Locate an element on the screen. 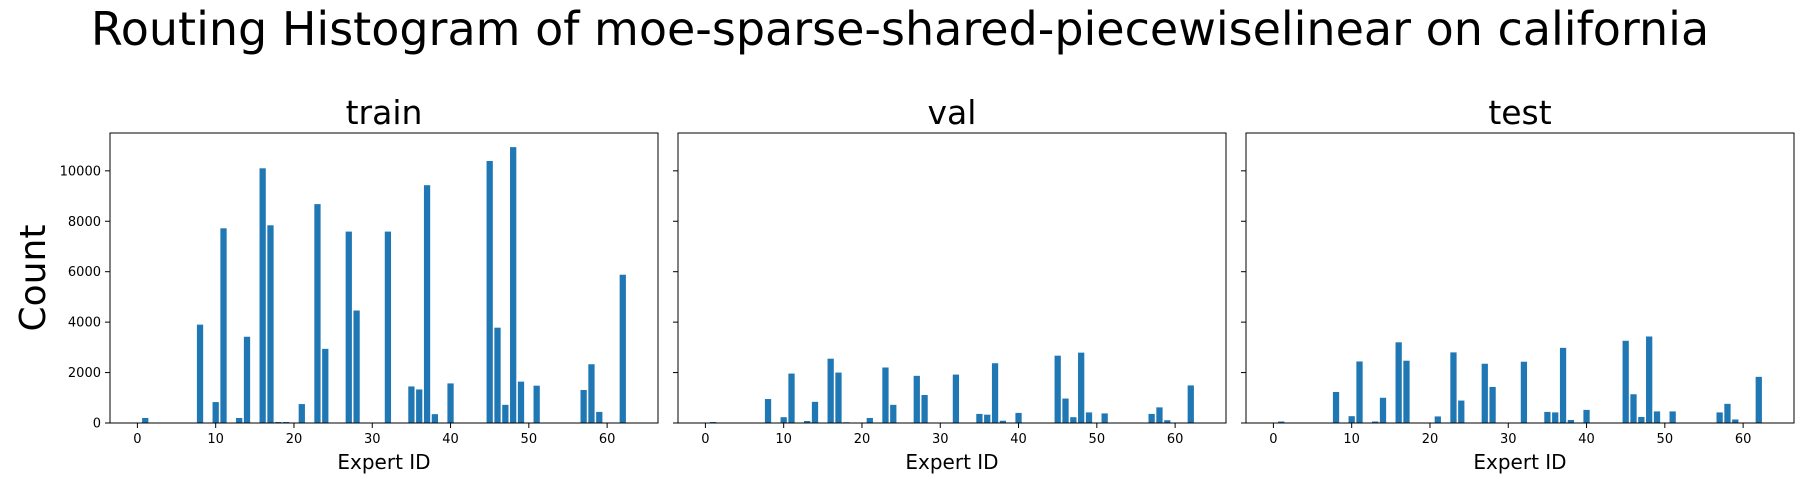 The width and height of the screenshot is (1800, 500). y-tick-label: 6000 is located at coordinates (84, 272).